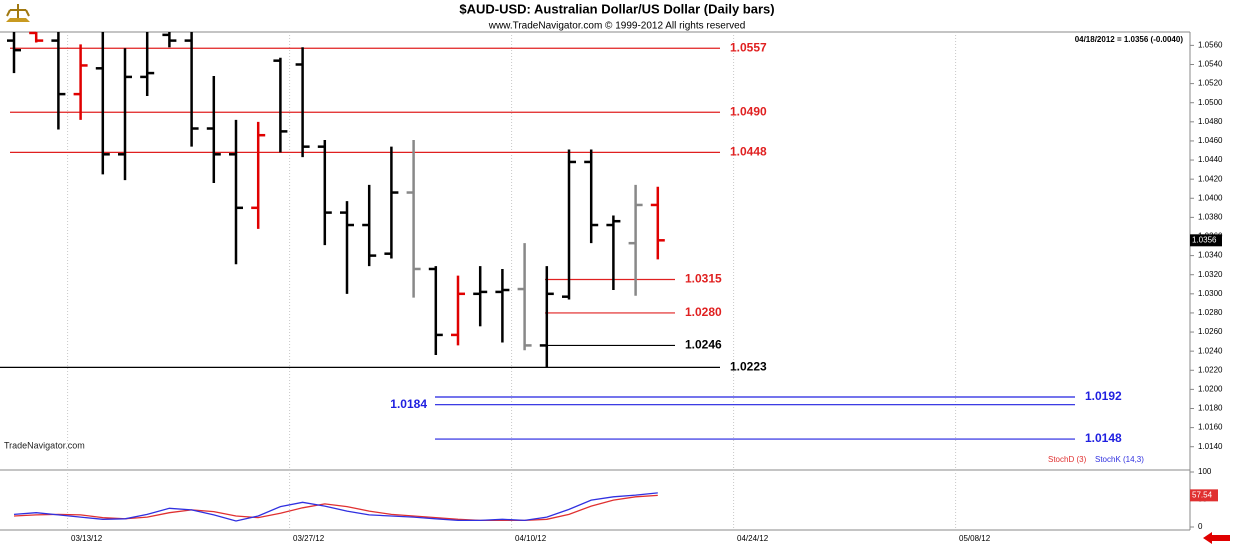 This screenshot has width=1234, height=548. Describe the element at coordinates (703, 279) in the screenshot. I see `level-label: 1.0315` at that location.